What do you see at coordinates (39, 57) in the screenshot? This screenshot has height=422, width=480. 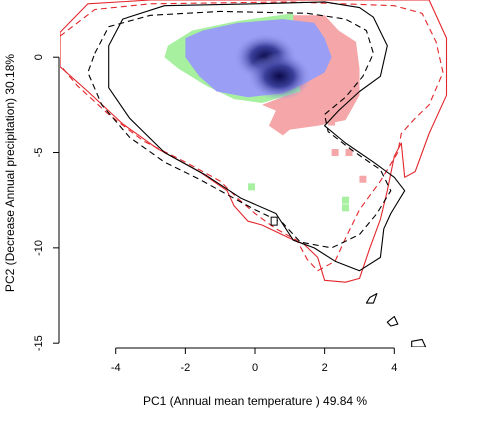 I see `y-tick-label-0: 0` at bounding box center [39, 57].